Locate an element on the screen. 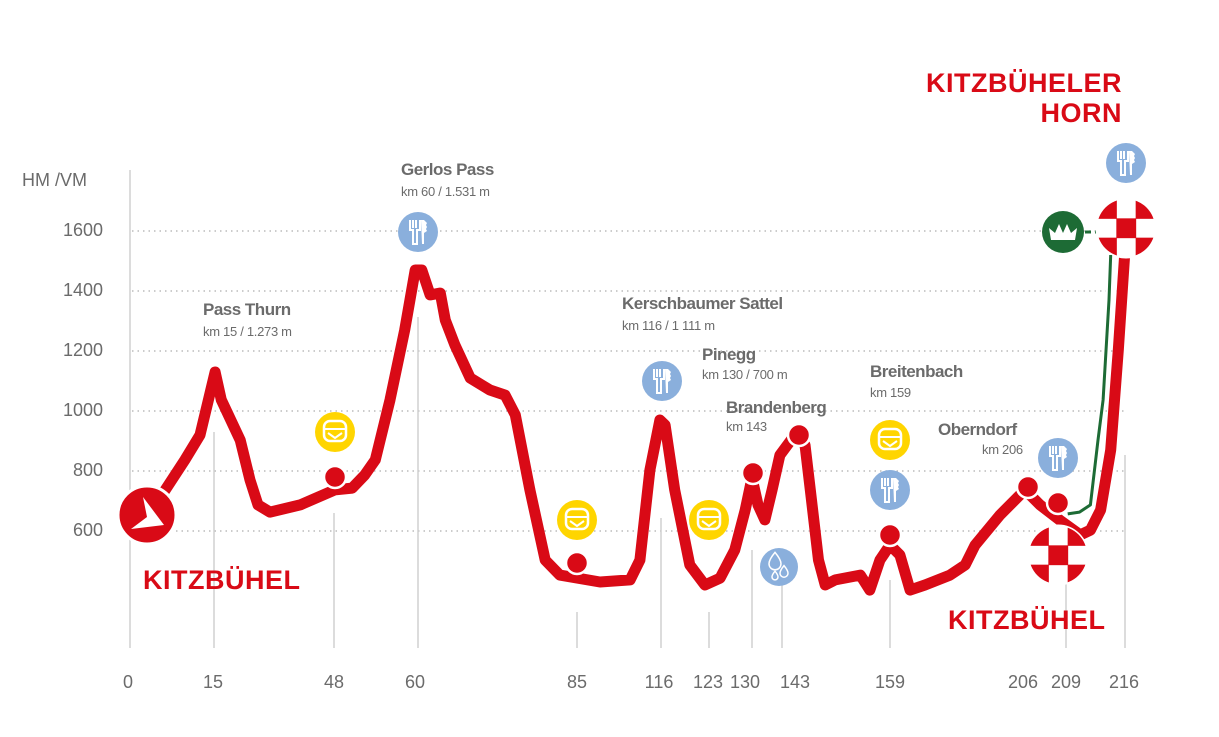 Image resolution: width=1219 pixels, height=737 pixels. summit-label-2: HORN is located at coordinates (1081, 113).